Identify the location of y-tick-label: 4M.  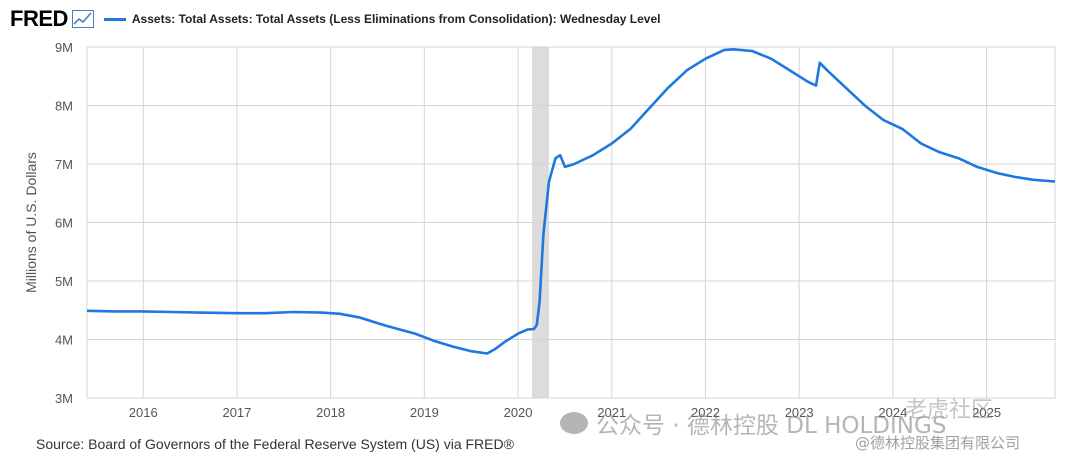
(64, 340).